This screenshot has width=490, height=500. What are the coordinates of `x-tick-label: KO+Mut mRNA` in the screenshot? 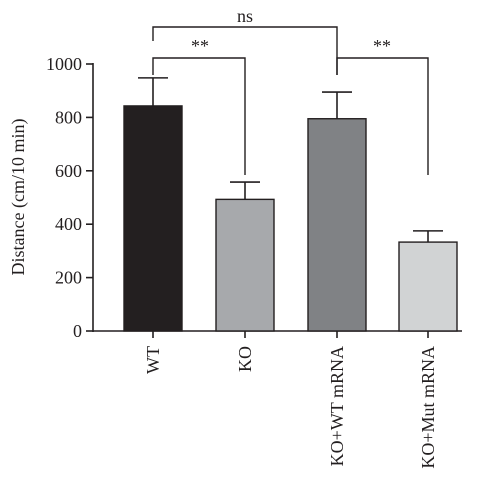 It's located at (428, 407).